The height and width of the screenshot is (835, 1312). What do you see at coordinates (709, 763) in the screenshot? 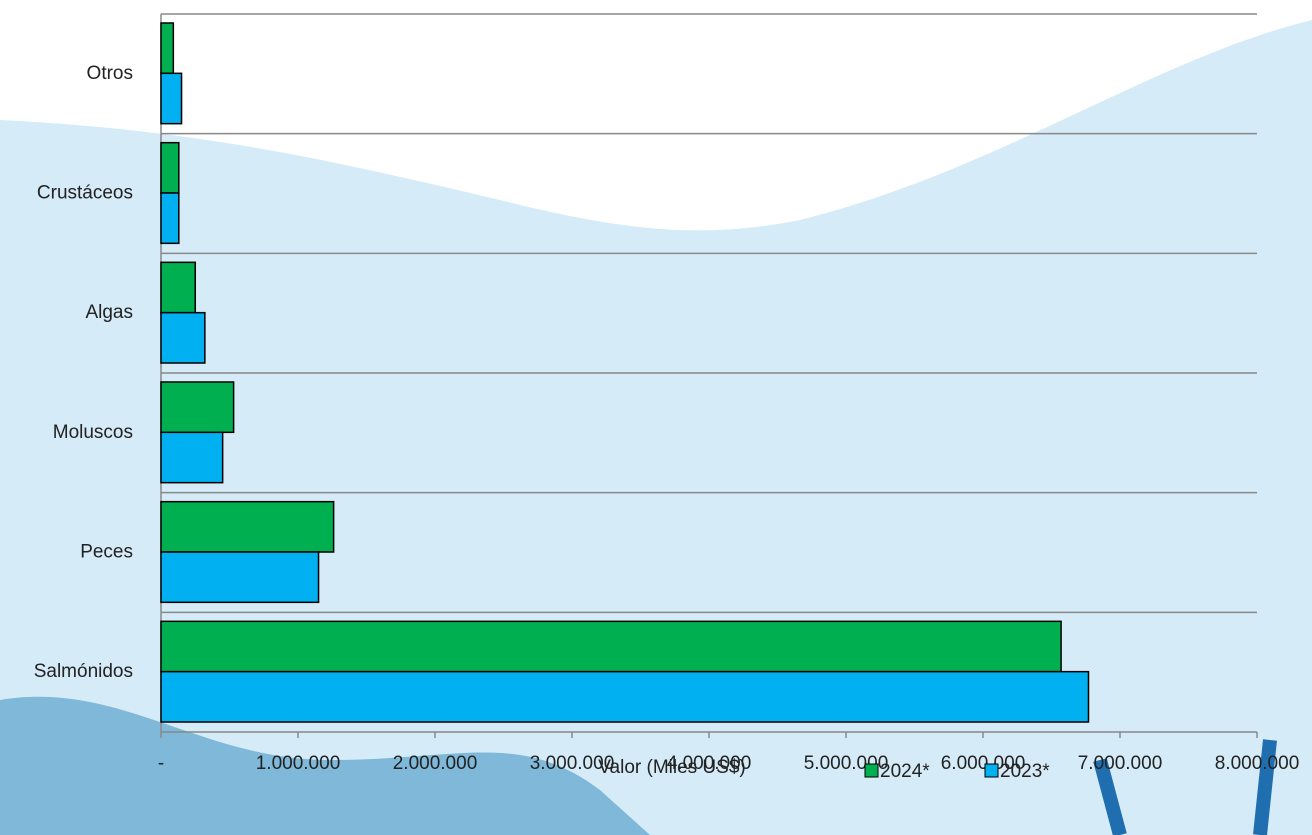
I see `x-tick-label: 4.000.000` at bounding box center [709, 763].